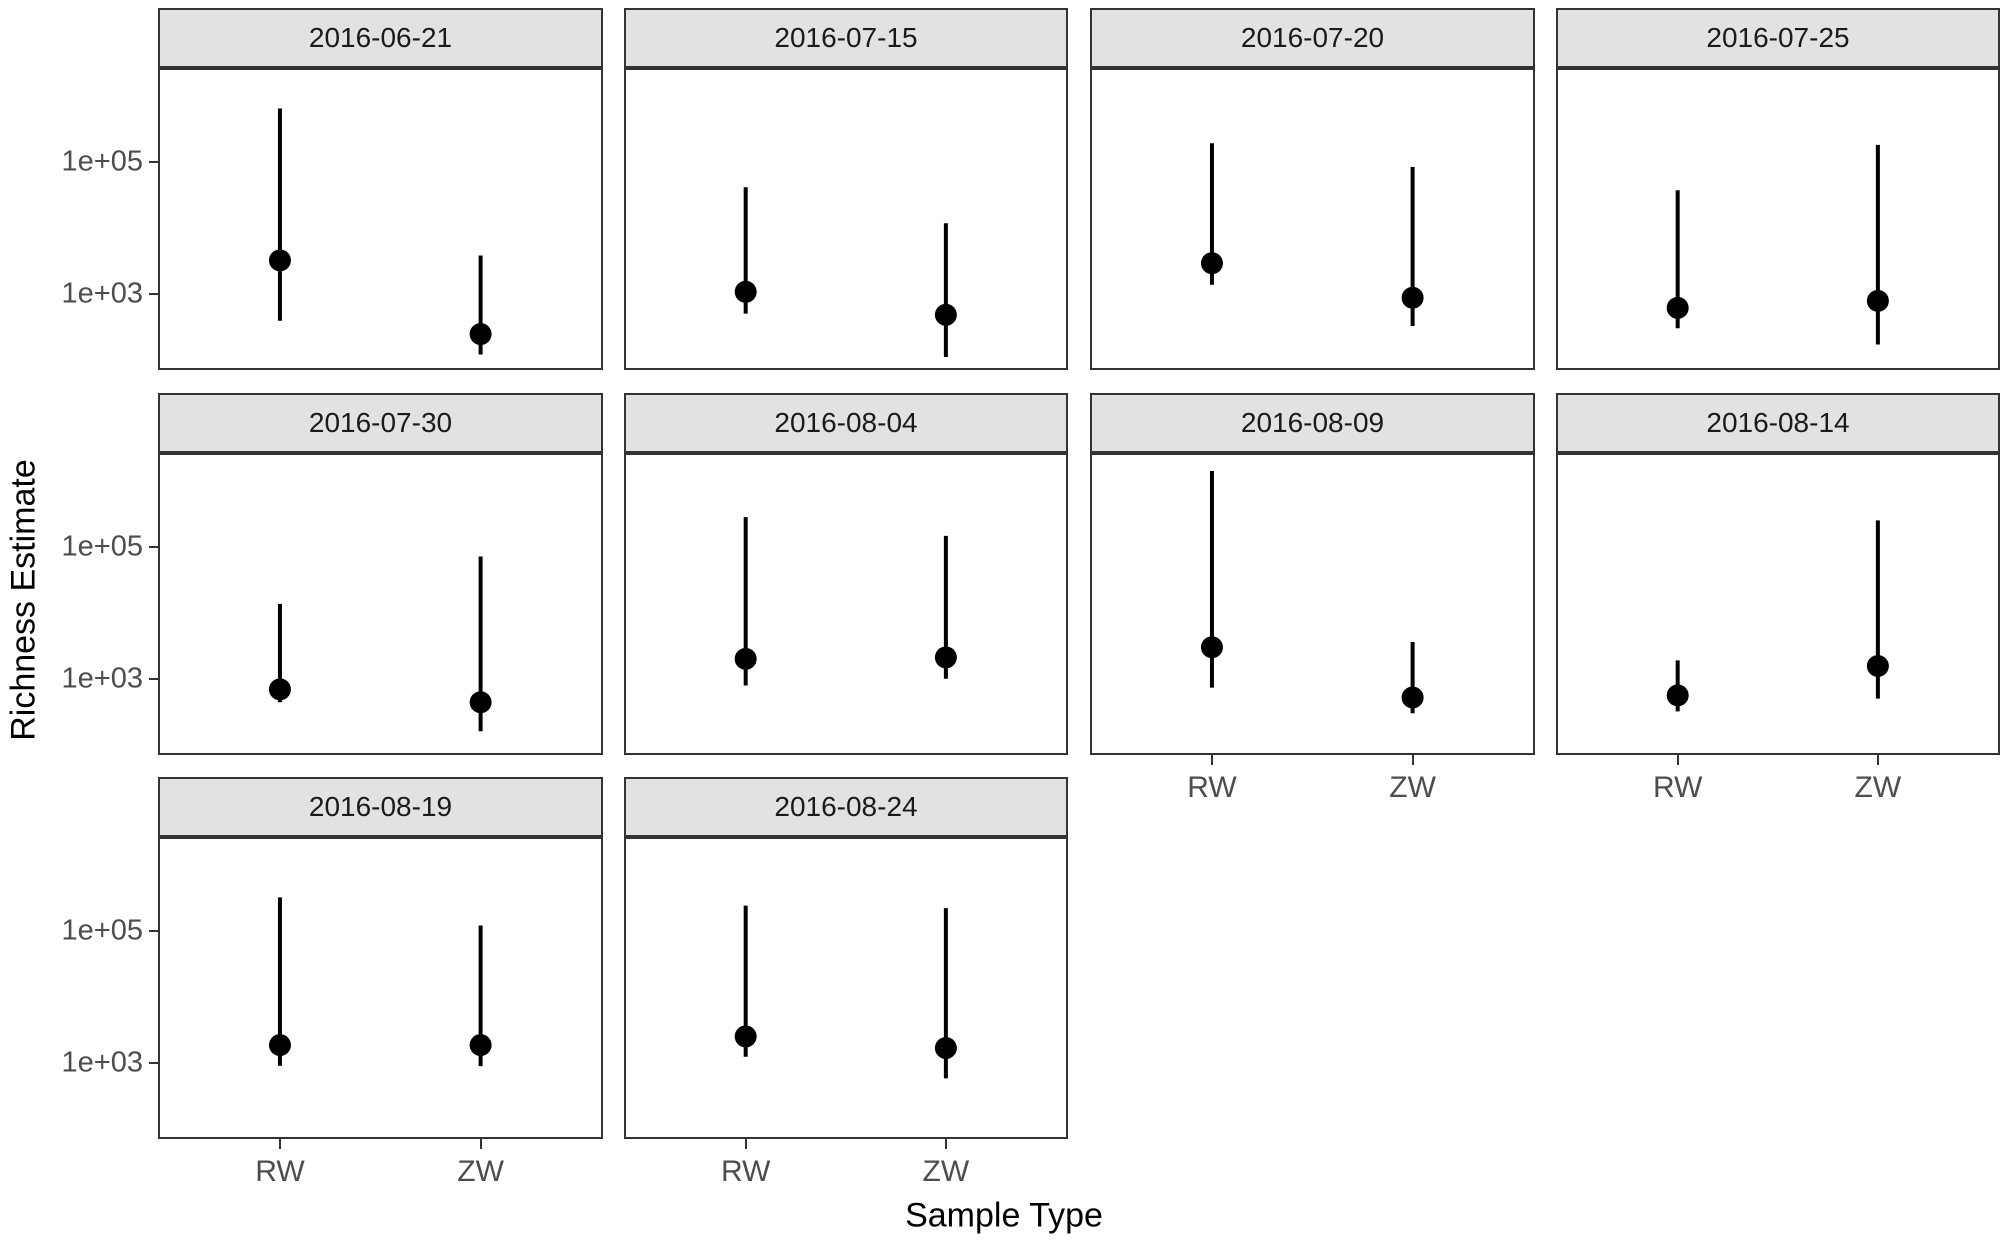 This screenshot has width=2008, height=1244. I want to click on facet-strip-label: 2016-08-09, so click(1312, 422).